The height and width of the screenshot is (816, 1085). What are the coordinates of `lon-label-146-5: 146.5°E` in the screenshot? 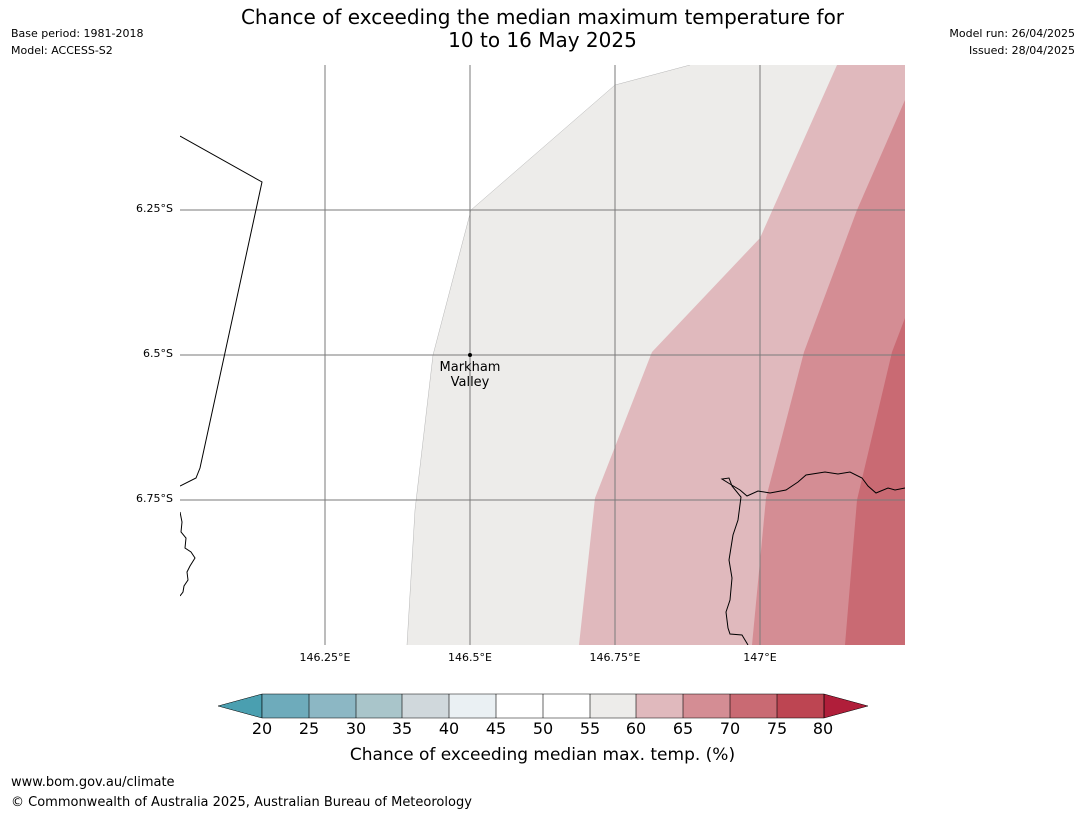 It's located at (470, 657).